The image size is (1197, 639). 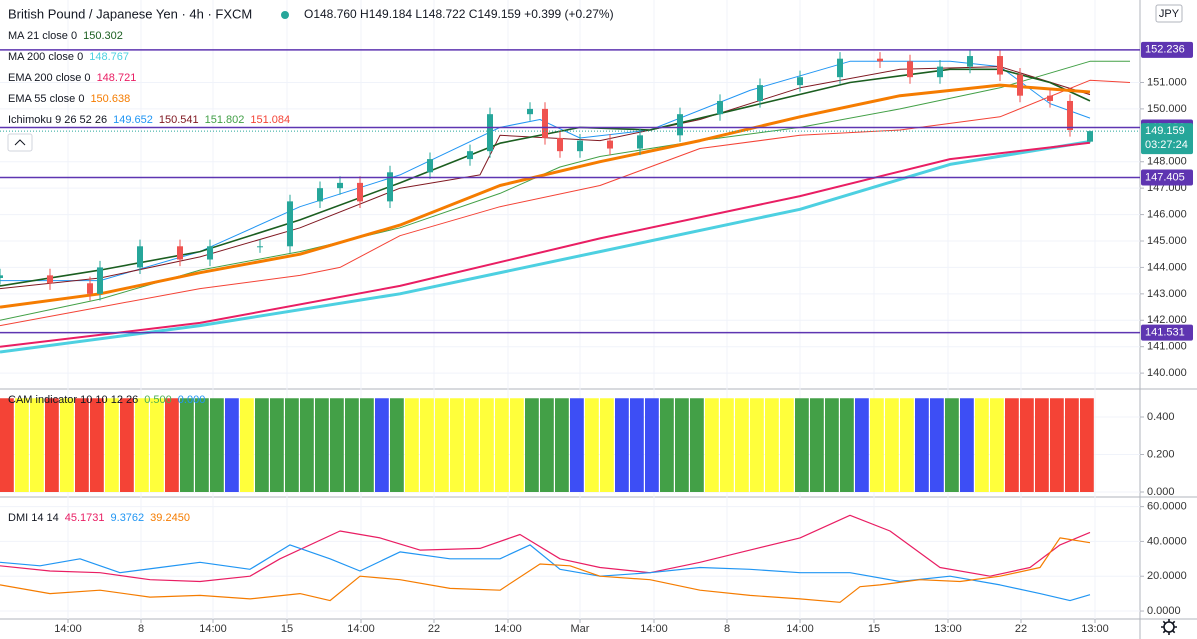 I want to click on currency-label: JPY, so click(x=1169, y=14).